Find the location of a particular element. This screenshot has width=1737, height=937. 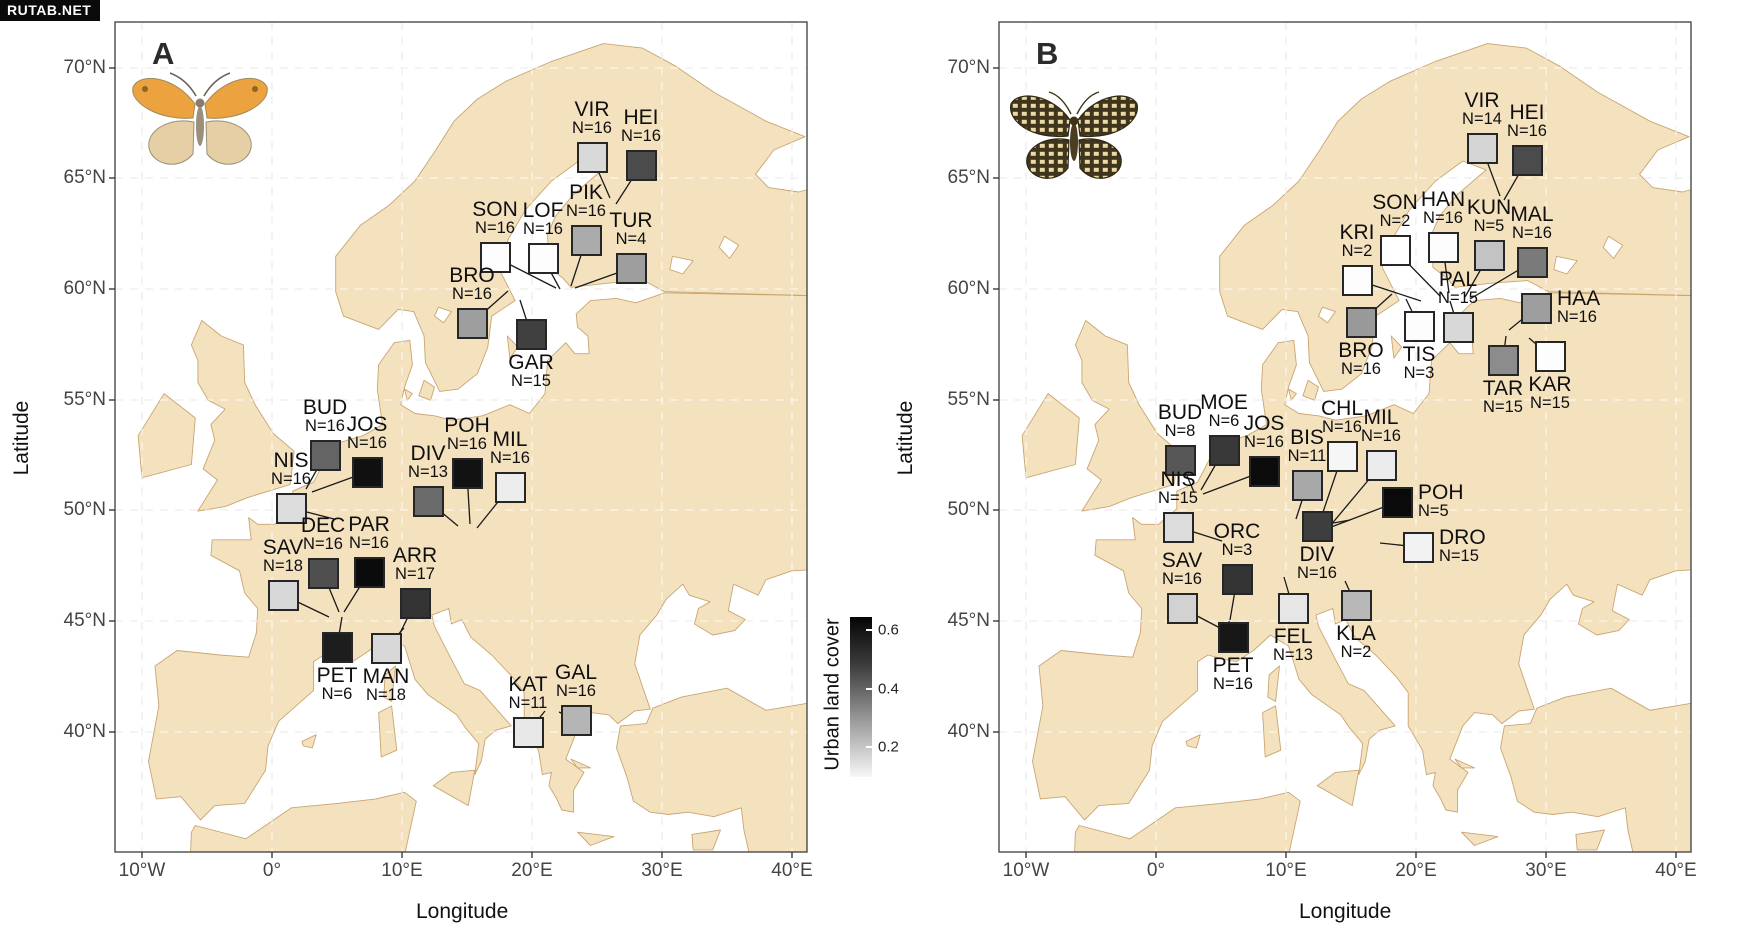

site-code: HAN is located at coordinates (1443, 199).